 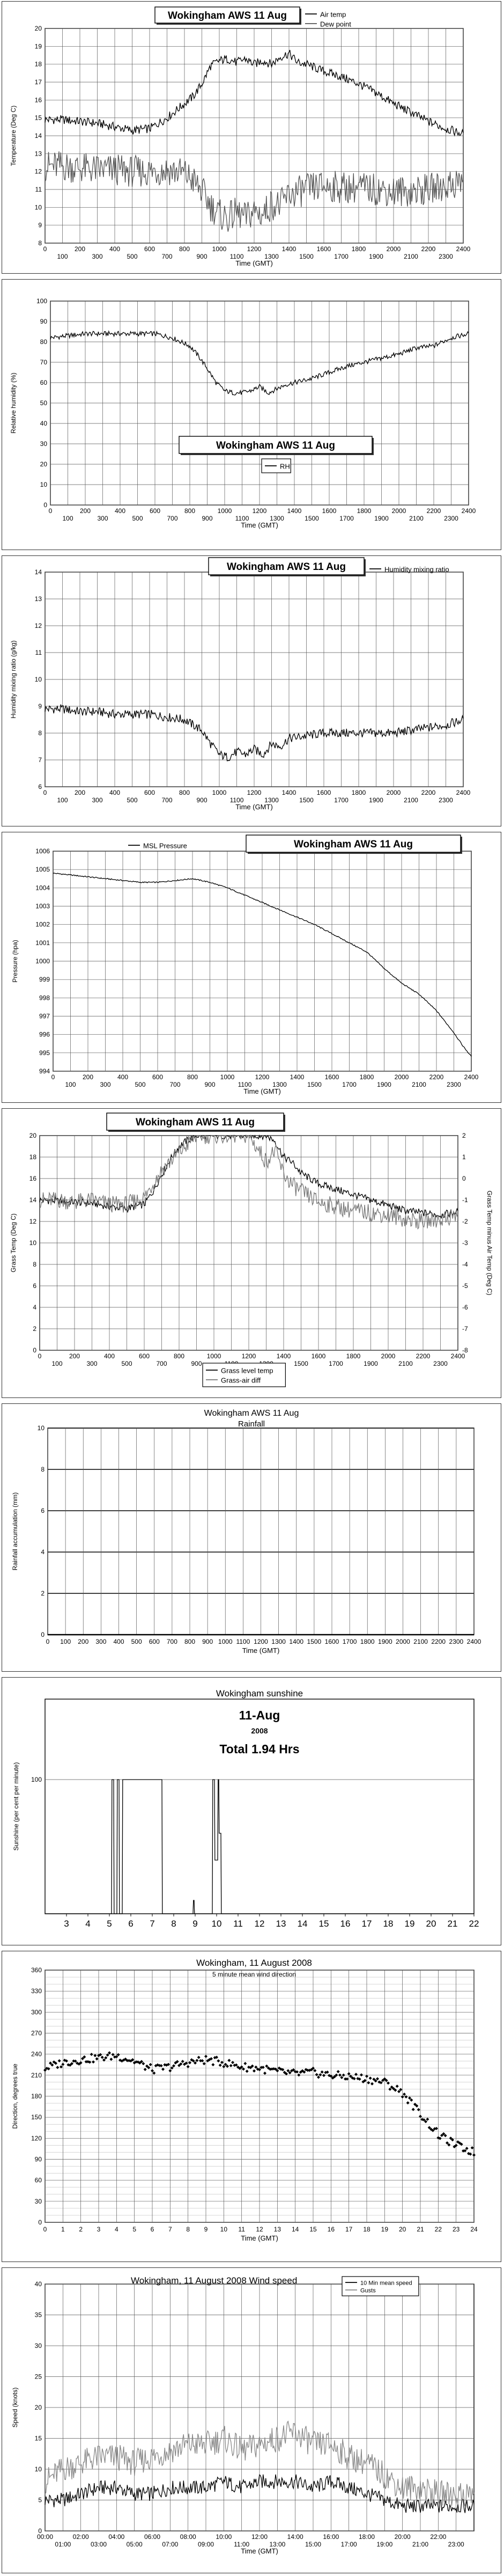 What do you see at coordinates (44, 444) in the screenshot?
I see `chart-2-y-tick-label: 30` at bounding box center [44, 444].